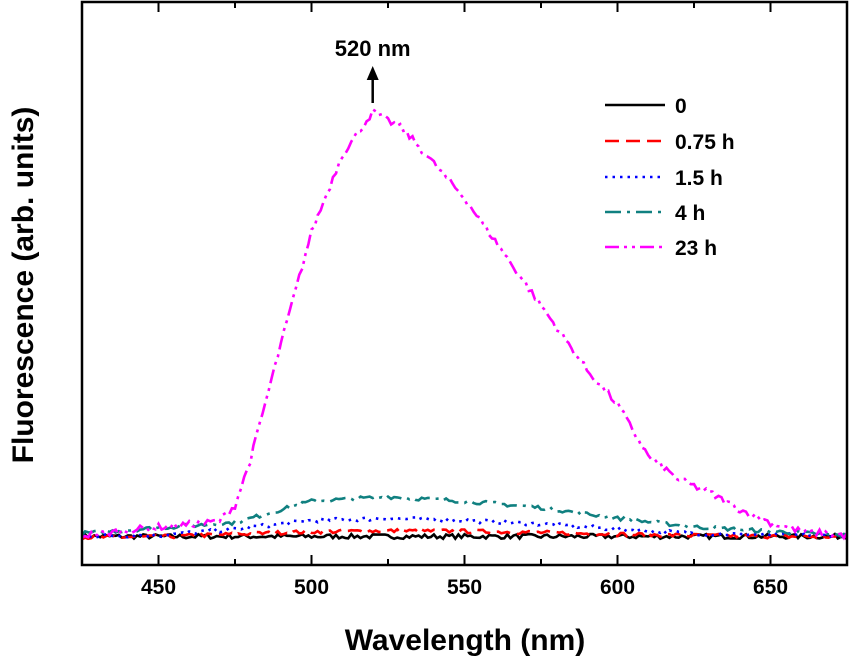  Describe the element at coordinates (617, 587) in the screenshot. I see `x-tick-label: 600` at that location.